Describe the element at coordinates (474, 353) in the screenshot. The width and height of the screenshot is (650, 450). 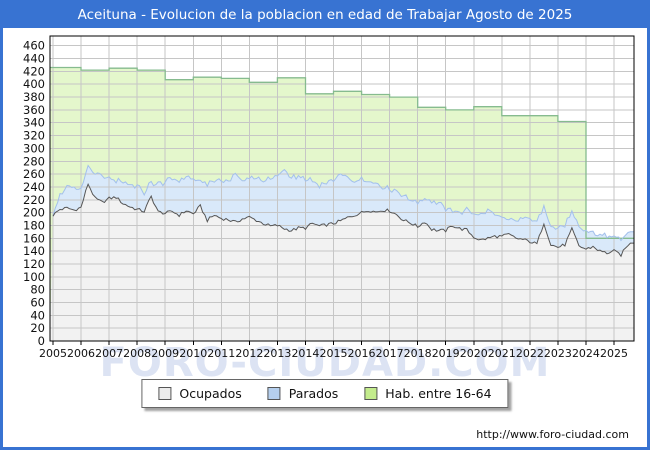
I see `svg-text: 2020` at that location.